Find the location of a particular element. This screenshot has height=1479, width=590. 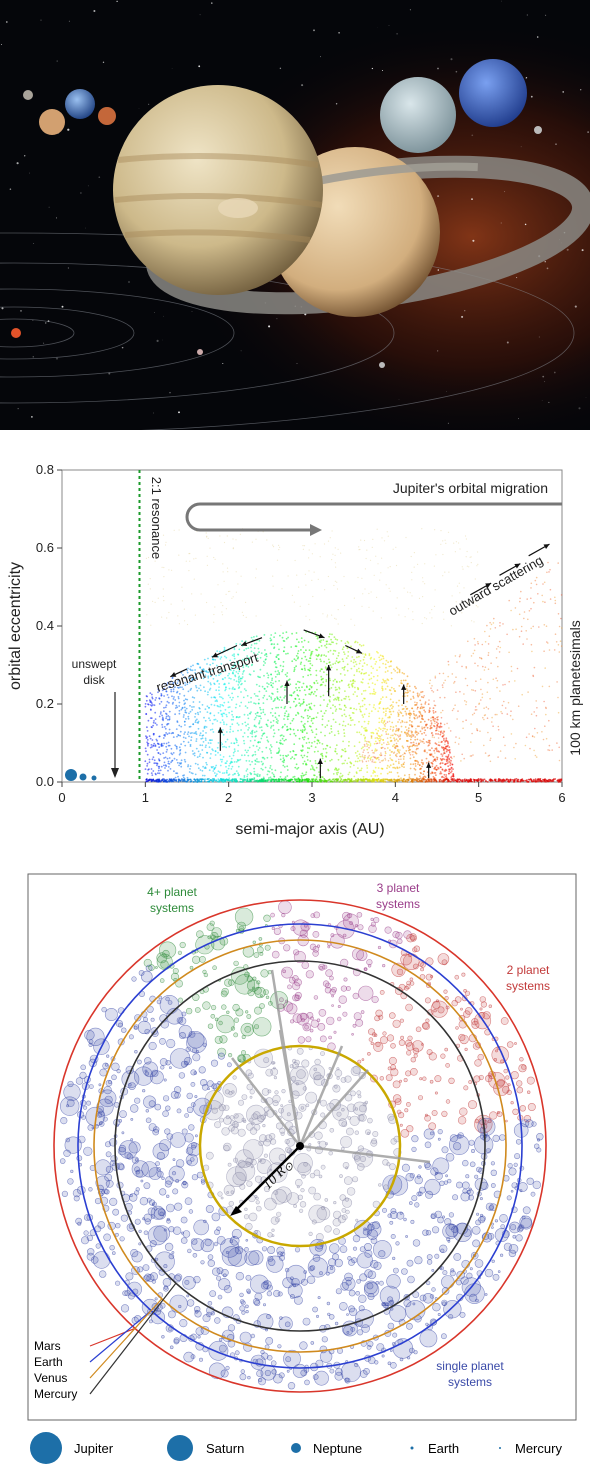

unswept-label-2: disk is located at coordinates (94, 680).